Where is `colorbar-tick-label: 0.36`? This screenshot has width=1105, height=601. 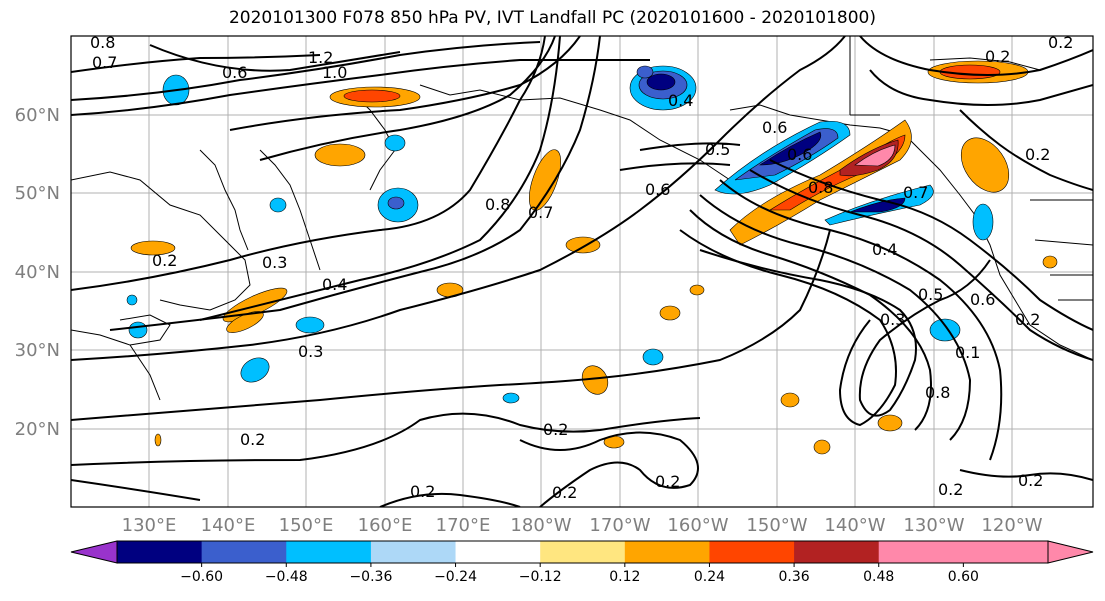 colorbar-tick-label: 0.36 is located at coordinates (794, 577).